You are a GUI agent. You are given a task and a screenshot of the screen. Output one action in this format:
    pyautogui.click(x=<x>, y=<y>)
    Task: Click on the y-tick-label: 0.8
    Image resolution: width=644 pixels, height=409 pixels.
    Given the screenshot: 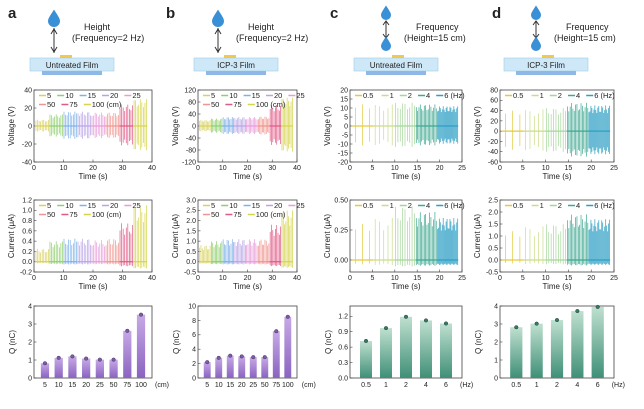 What is the action you would take?
    pyautogui.click(x=27, y=221)
    